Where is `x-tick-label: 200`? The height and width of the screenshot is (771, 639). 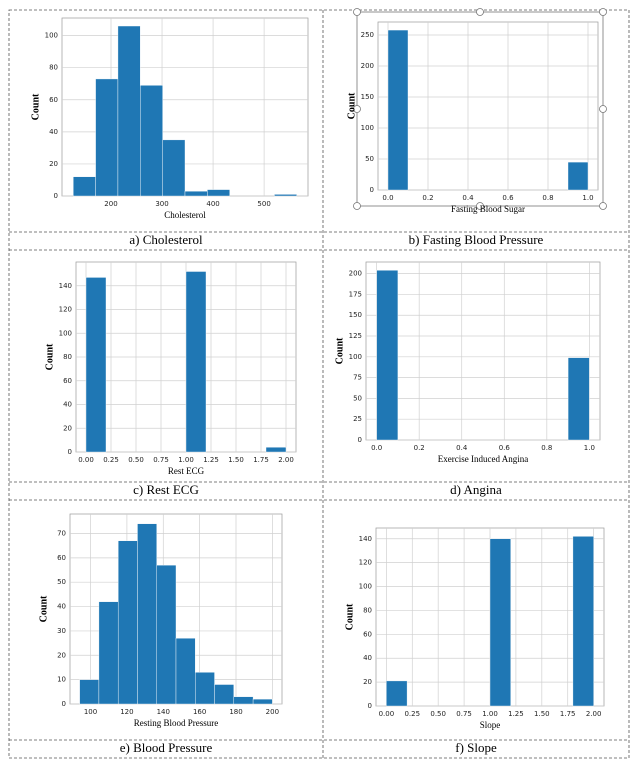
x-tick-label: 200 is located at coordinates (110, 204).